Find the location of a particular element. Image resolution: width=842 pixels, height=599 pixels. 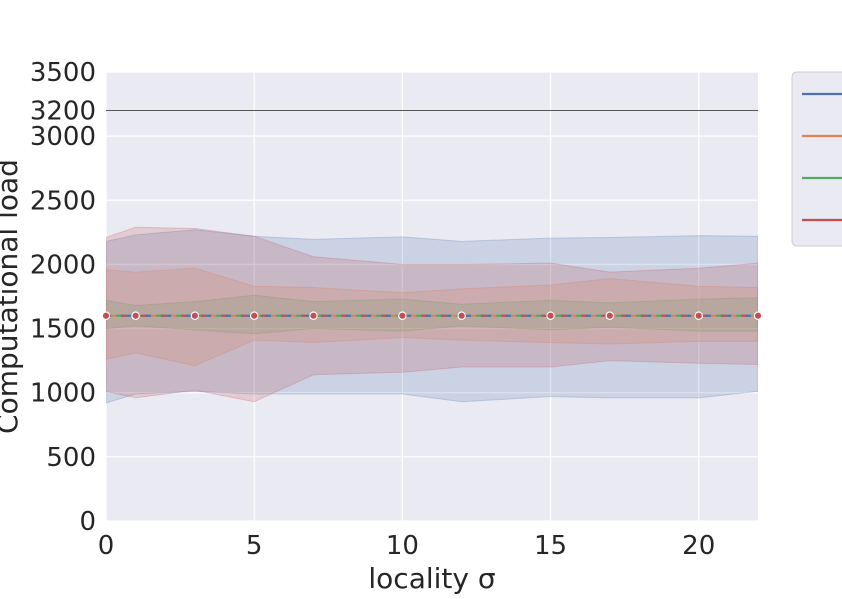

x-tick-label: 15 is located at coordinates (550, 546).